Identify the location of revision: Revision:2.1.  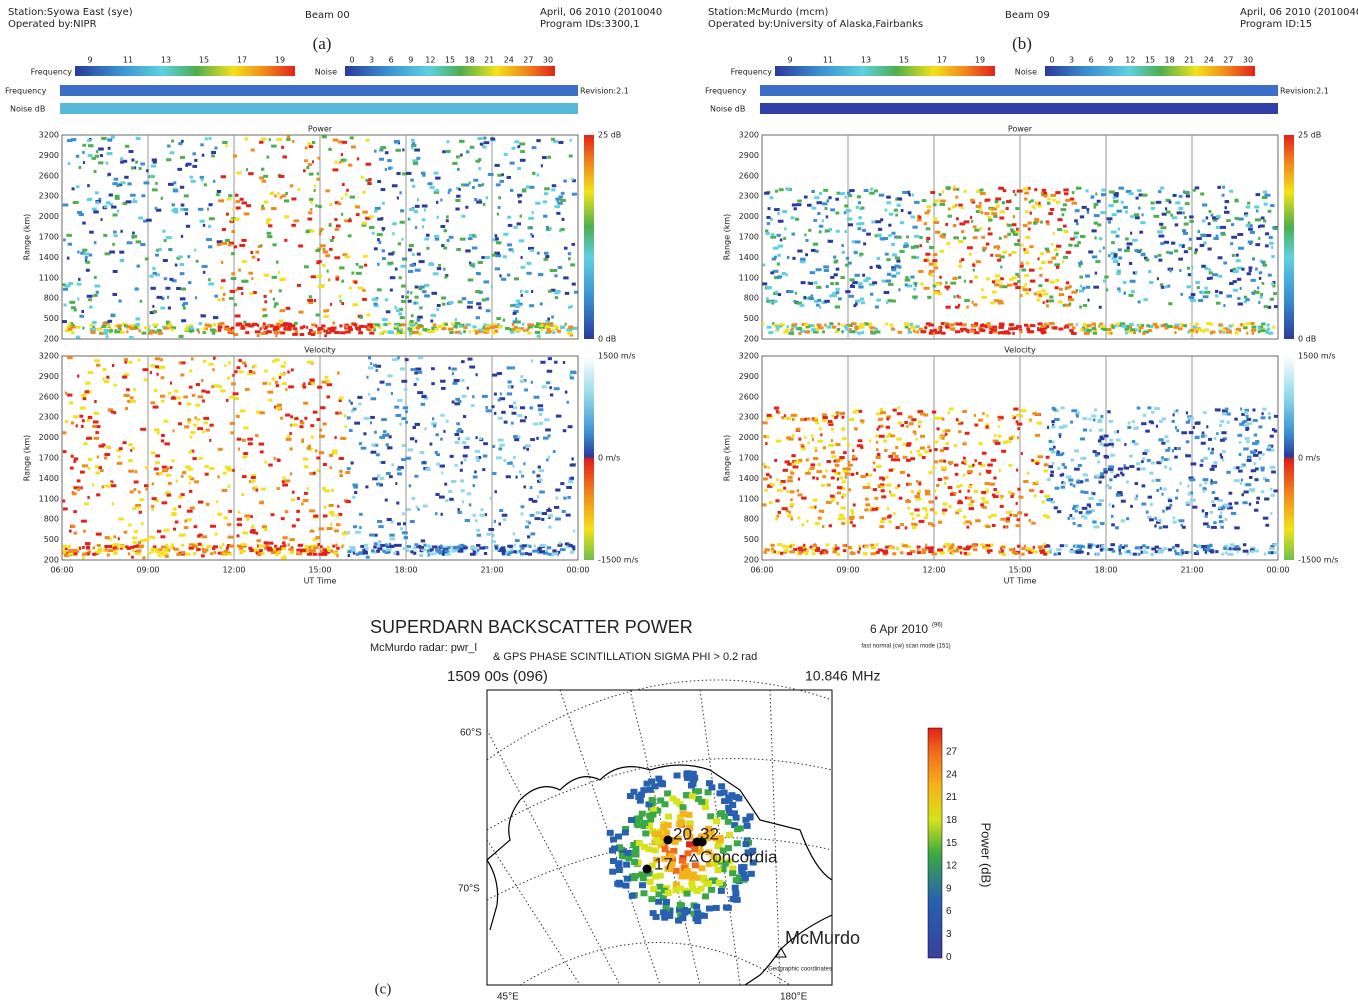
(604, 91).